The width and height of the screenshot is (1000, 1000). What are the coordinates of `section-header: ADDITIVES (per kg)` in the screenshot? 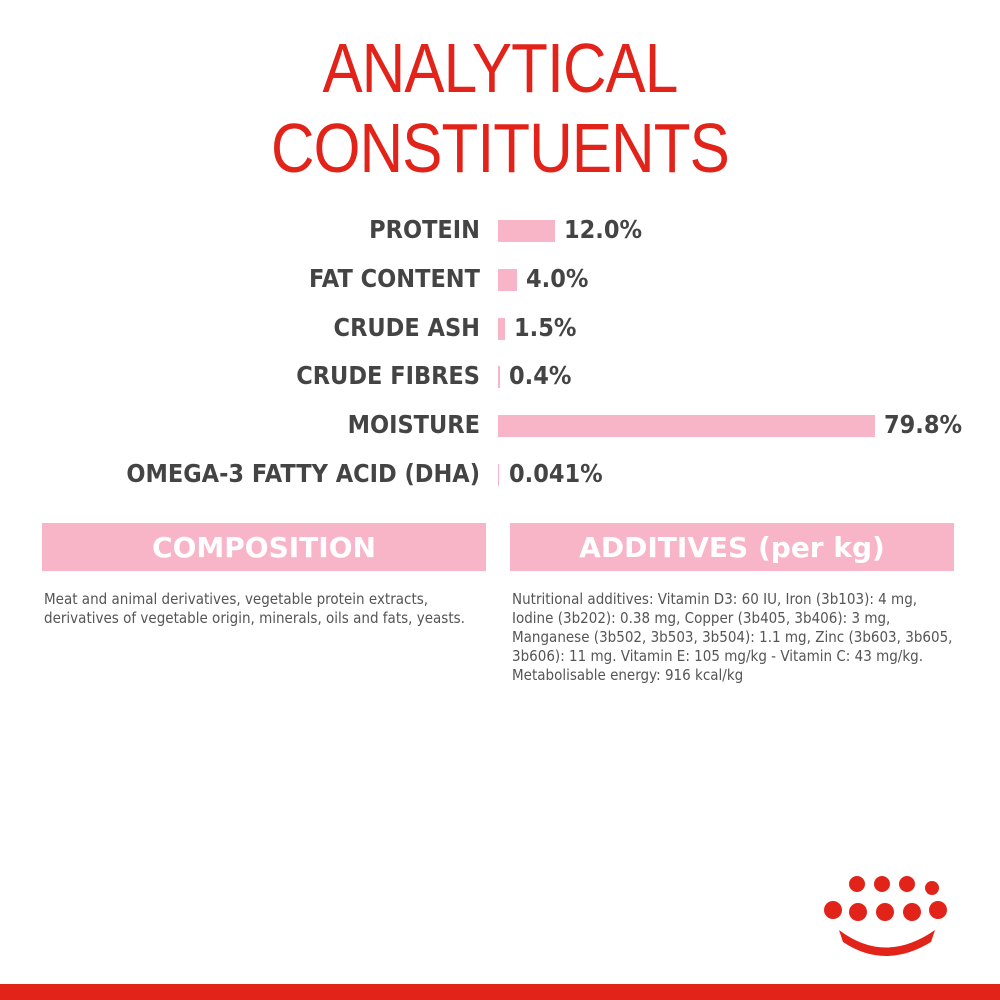 It's located at (732, 547).